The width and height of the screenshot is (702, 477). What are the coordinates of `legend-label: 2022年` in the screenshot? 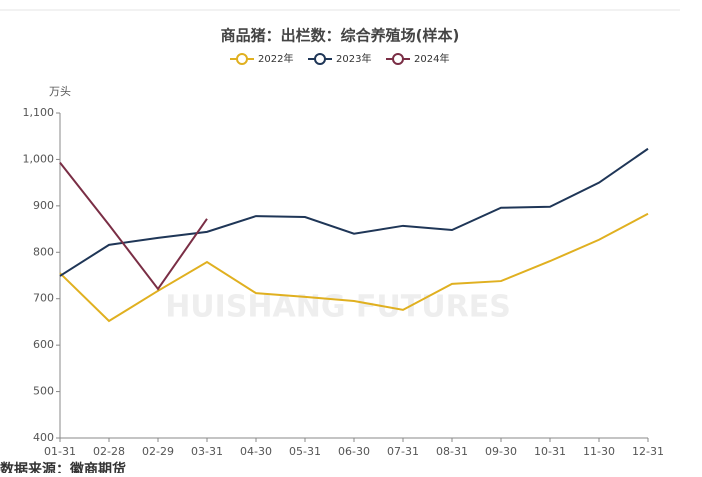 It's located at (275, 58).